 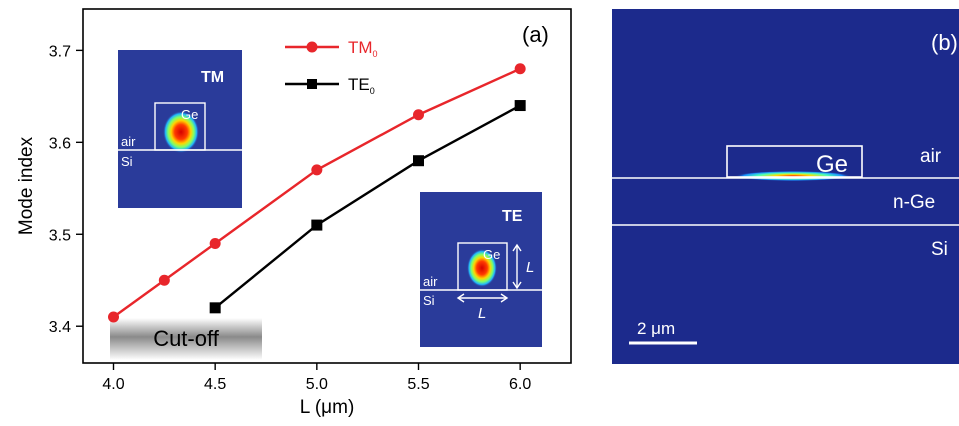 What do you see at coordinates (794, 161) in the screenshot?
I see `ge-ridge-box` at bounding box center [794, 161].